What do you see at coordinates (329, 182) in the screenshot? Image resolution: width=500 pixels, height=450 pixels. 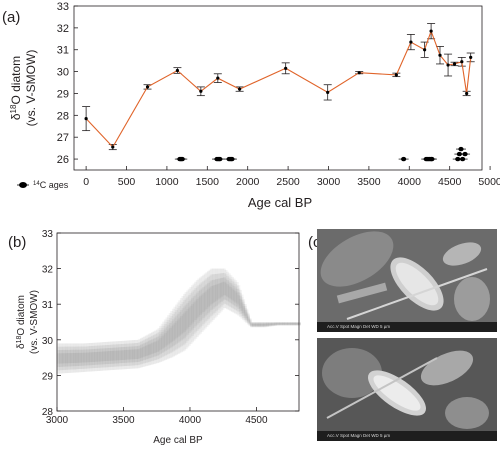 I see `panel-a-x-tick-label: 3000` at bounding box center [329, 182].